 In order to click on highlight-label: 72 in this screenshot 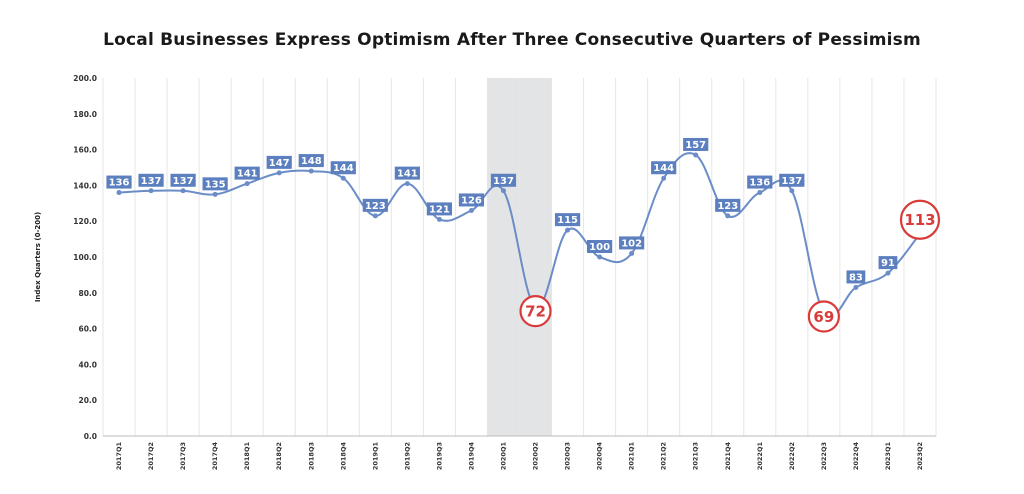, I will do `click(535, 312)`.